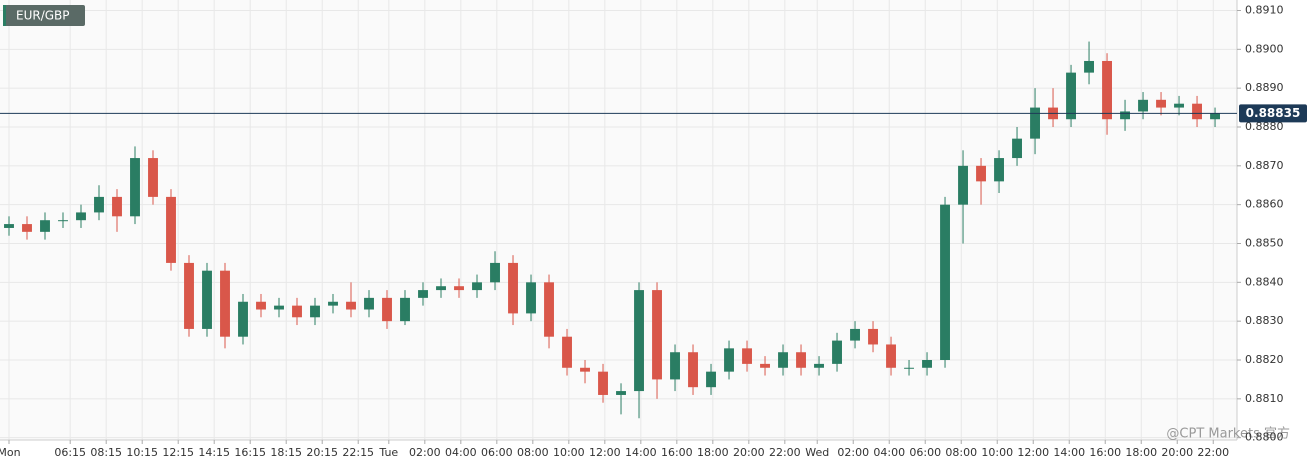 This screenshot has width=1309, height=466. Describe the element at coordinates (388, 452) in the screenshot. I see `x-tick-label: Tue` at that location.